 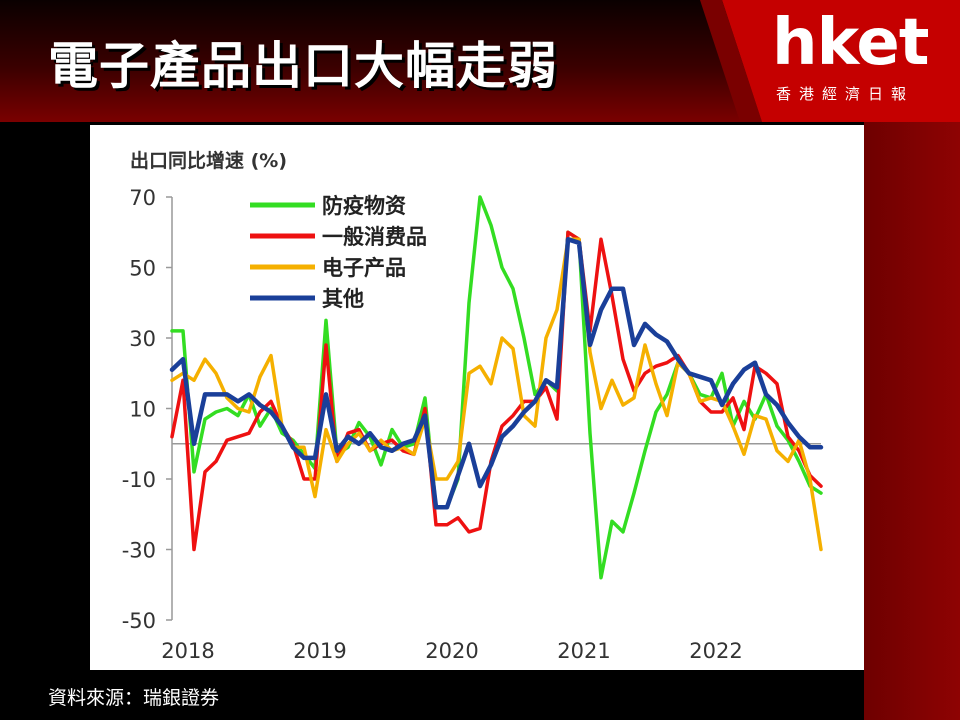 What do you see at coordinates (850, 43) in the screenshot?
I see `brand-logo: hket` at bounding box center [850, 43].